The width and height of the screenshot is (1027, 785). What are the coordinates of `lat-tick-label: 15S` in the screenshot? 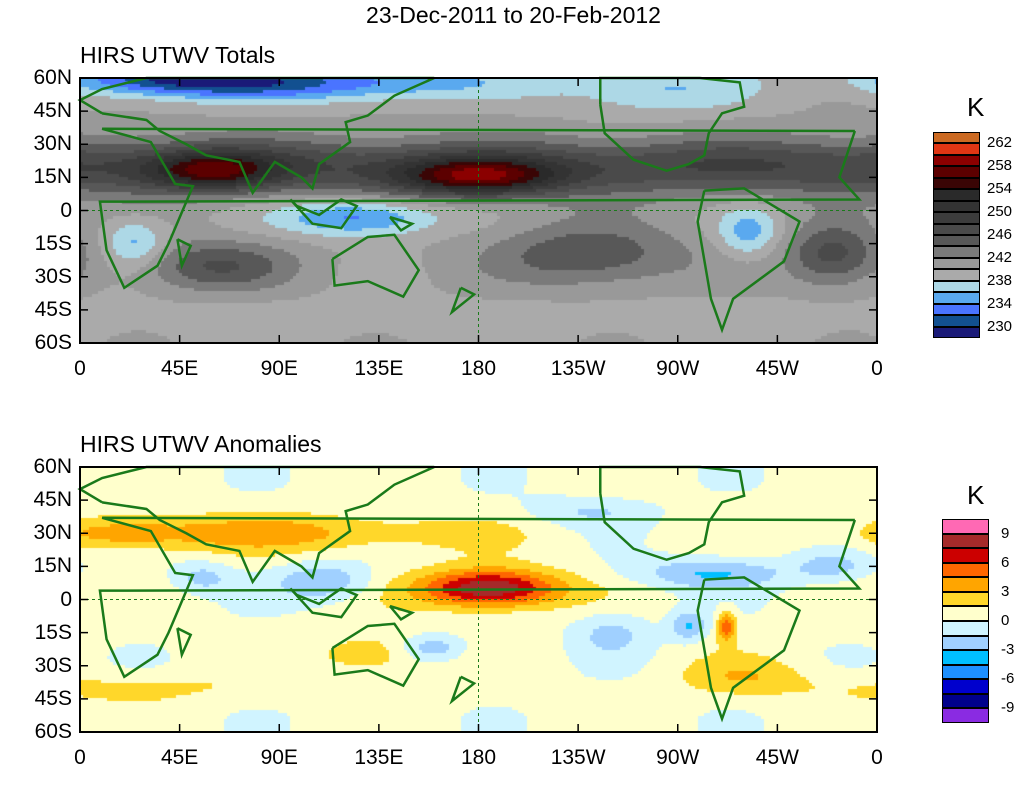 It's located at (53, 243).